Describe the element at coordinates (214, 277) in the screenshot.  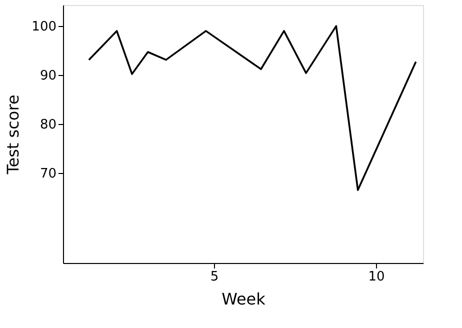
I see `x-tick-label: 5` at that location.